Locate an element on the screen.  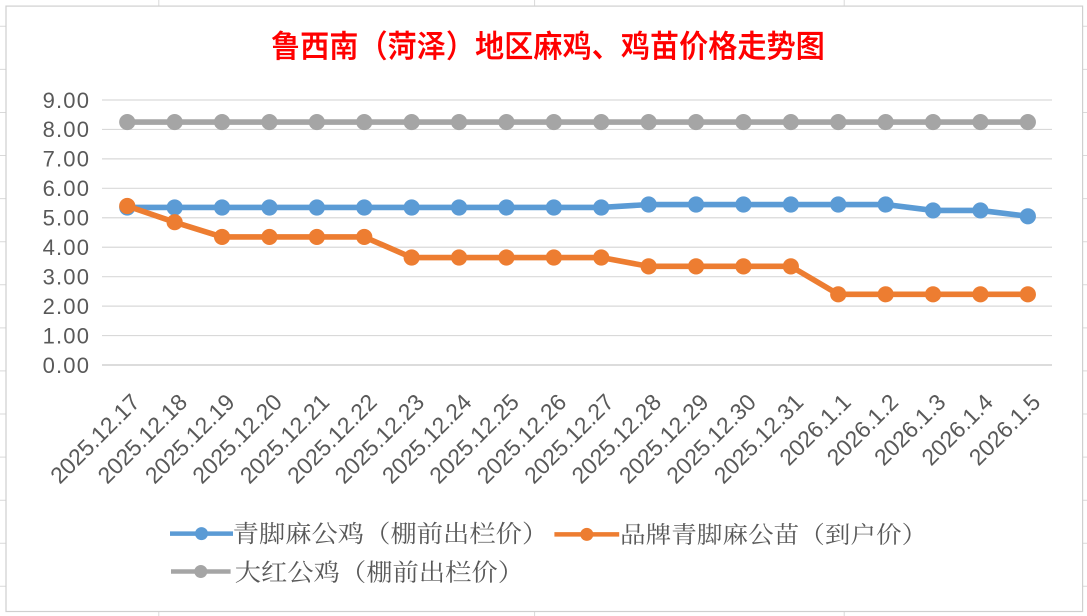
svg-text: 0.00 is located at coordinates (67, 365).